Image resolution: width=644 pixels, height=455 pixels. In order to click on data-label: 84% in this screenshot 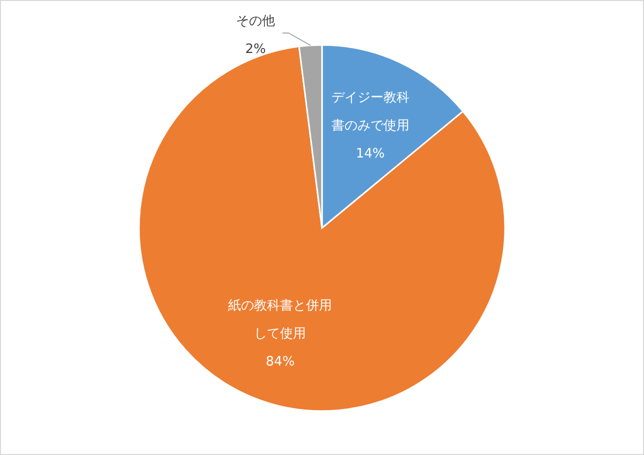, I will do `click(280, 362)`.